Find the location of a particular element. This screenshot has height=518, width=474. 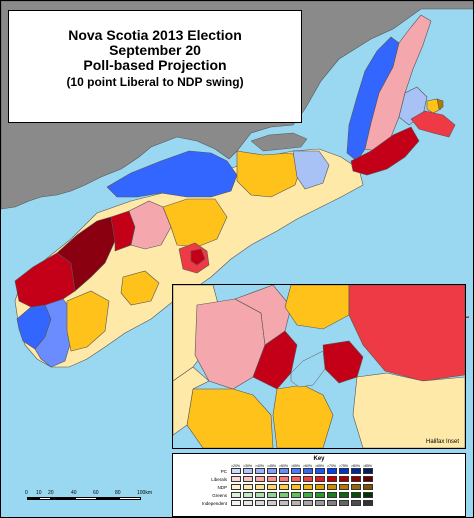

scale-label: 40 is located at coordinates (74, 493).